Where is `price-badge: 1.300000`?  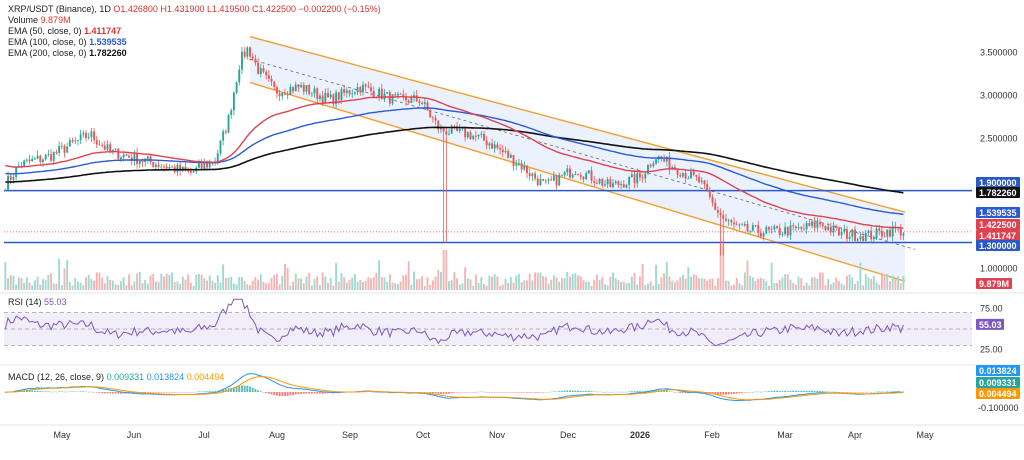
price-badge: 1.300000 is located at coordinates (998, 245).